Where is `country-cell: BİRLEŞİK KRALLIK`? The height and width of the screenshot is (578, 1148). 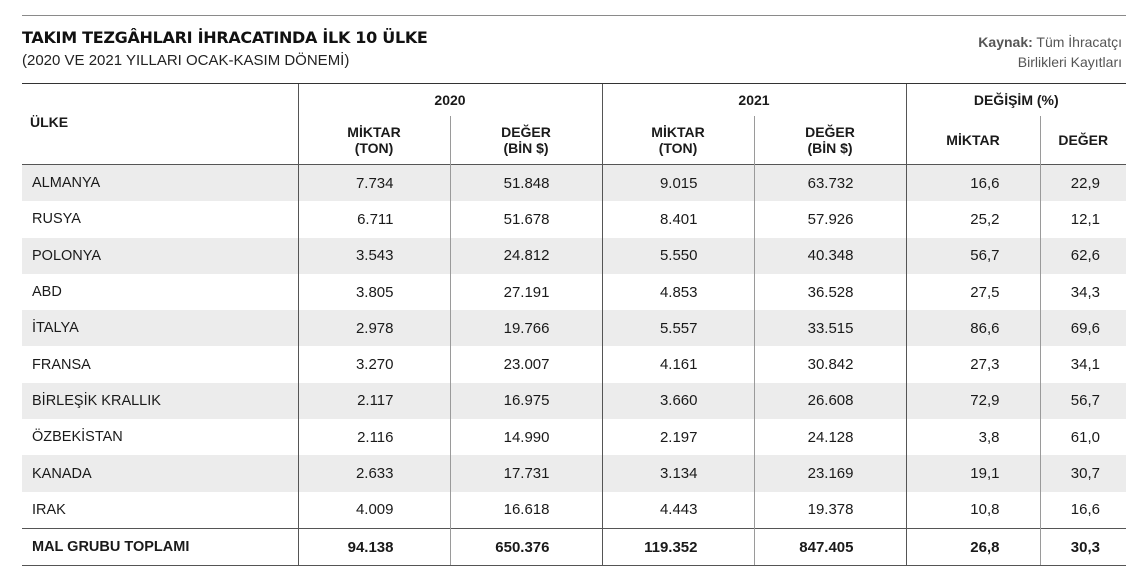
country-cell: BİRLEŞİK KRALLIK is located at coordinates (160, 401).